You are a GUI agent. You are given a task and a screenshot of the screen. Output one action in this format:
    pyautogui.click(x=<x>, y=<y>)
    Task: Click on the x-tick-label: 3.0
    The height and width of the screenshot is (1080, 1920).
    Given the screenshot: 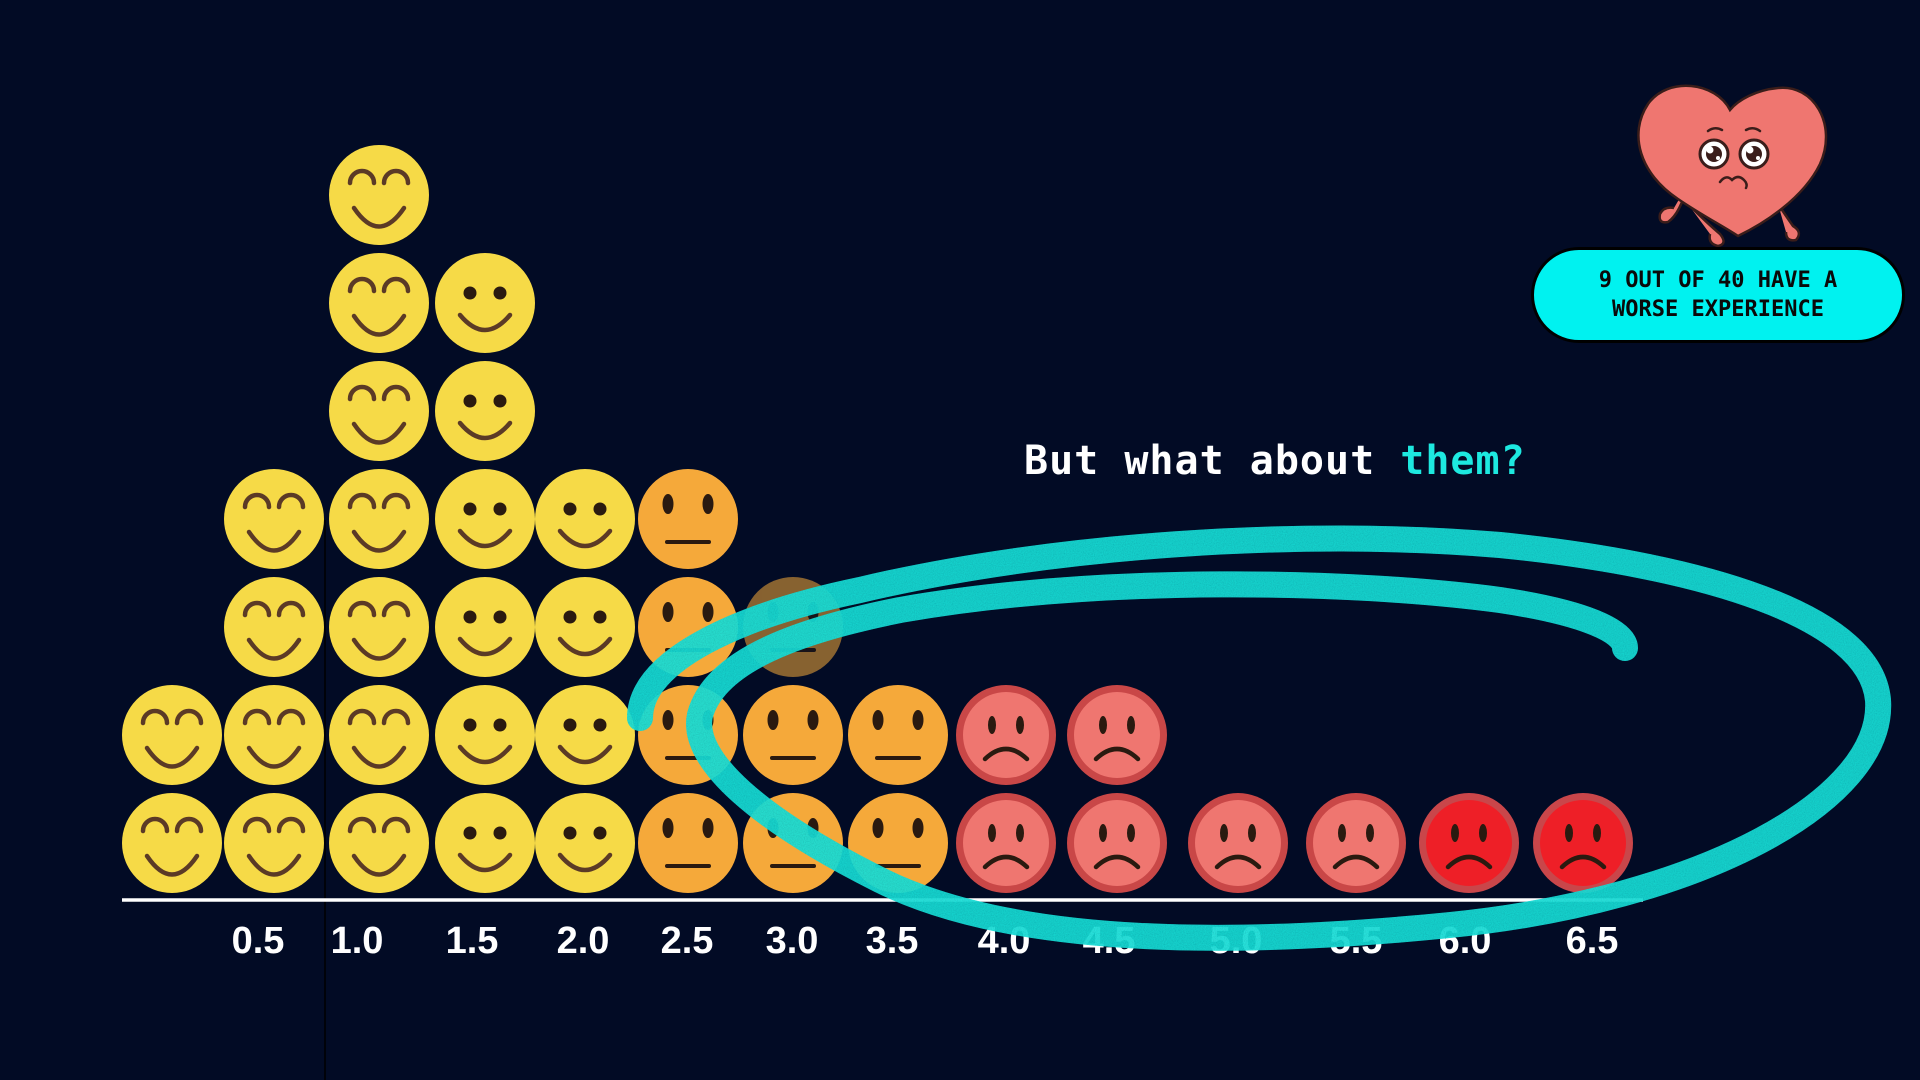 What is the action you would take?
    pyautogui.click(x=792, y=941)
    